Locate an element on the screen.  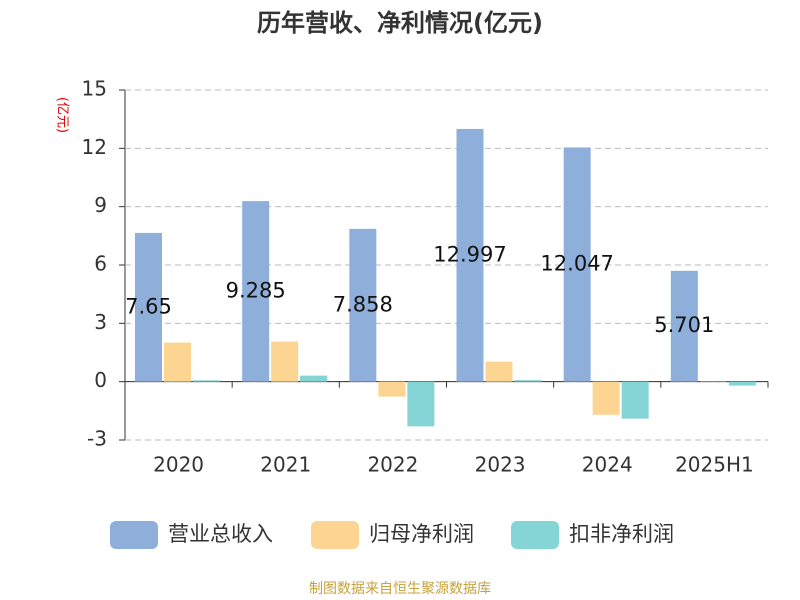
data-label: 12.997 is located at coordinates (469, 254).